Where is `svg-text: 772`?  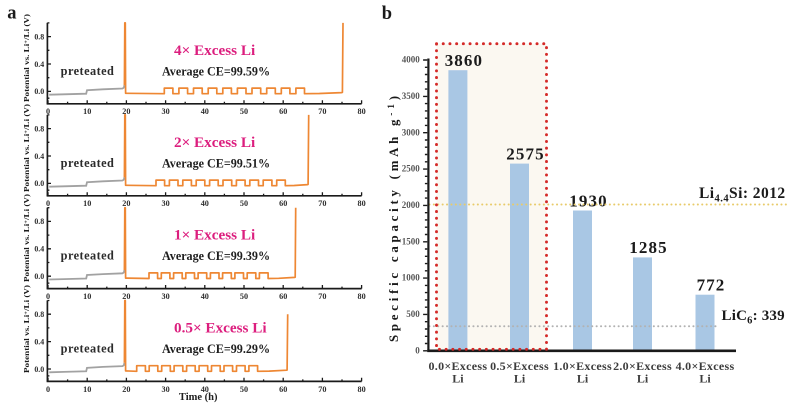 svg-text: 772 is located at coordinates (711, 285).